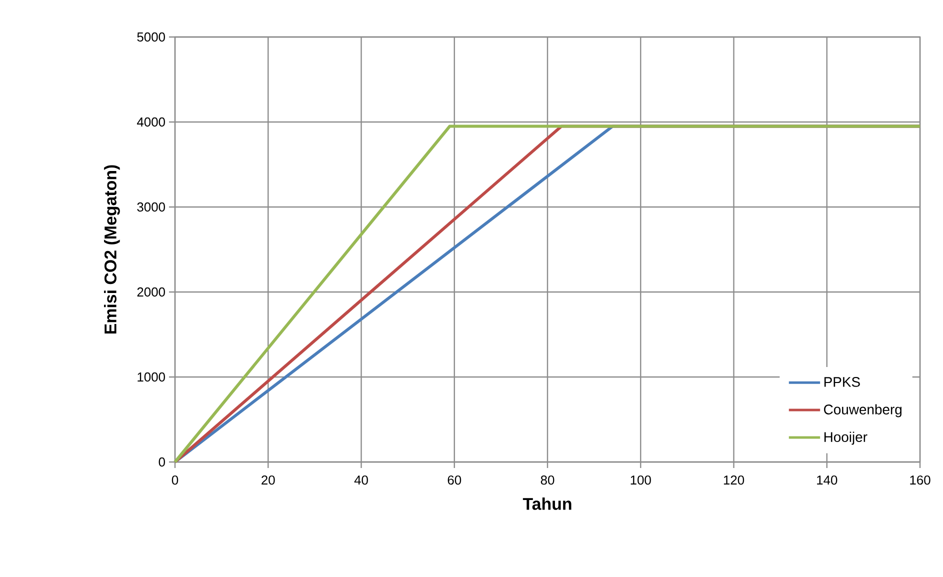  What do you see at coordinates (827, 480) in the screenshot?
I see `x-tick-label: 140` at bounding box center [827, 480].